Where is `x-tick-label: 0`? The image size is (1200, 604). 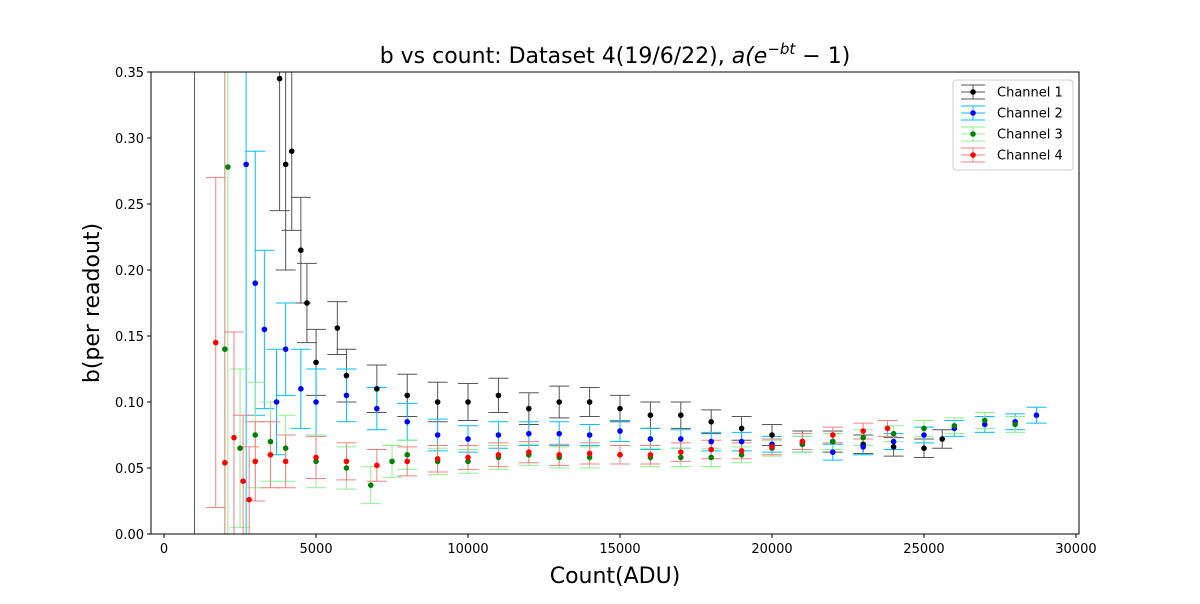
x-tick-label: 0 is located at coordinates (164, 549).